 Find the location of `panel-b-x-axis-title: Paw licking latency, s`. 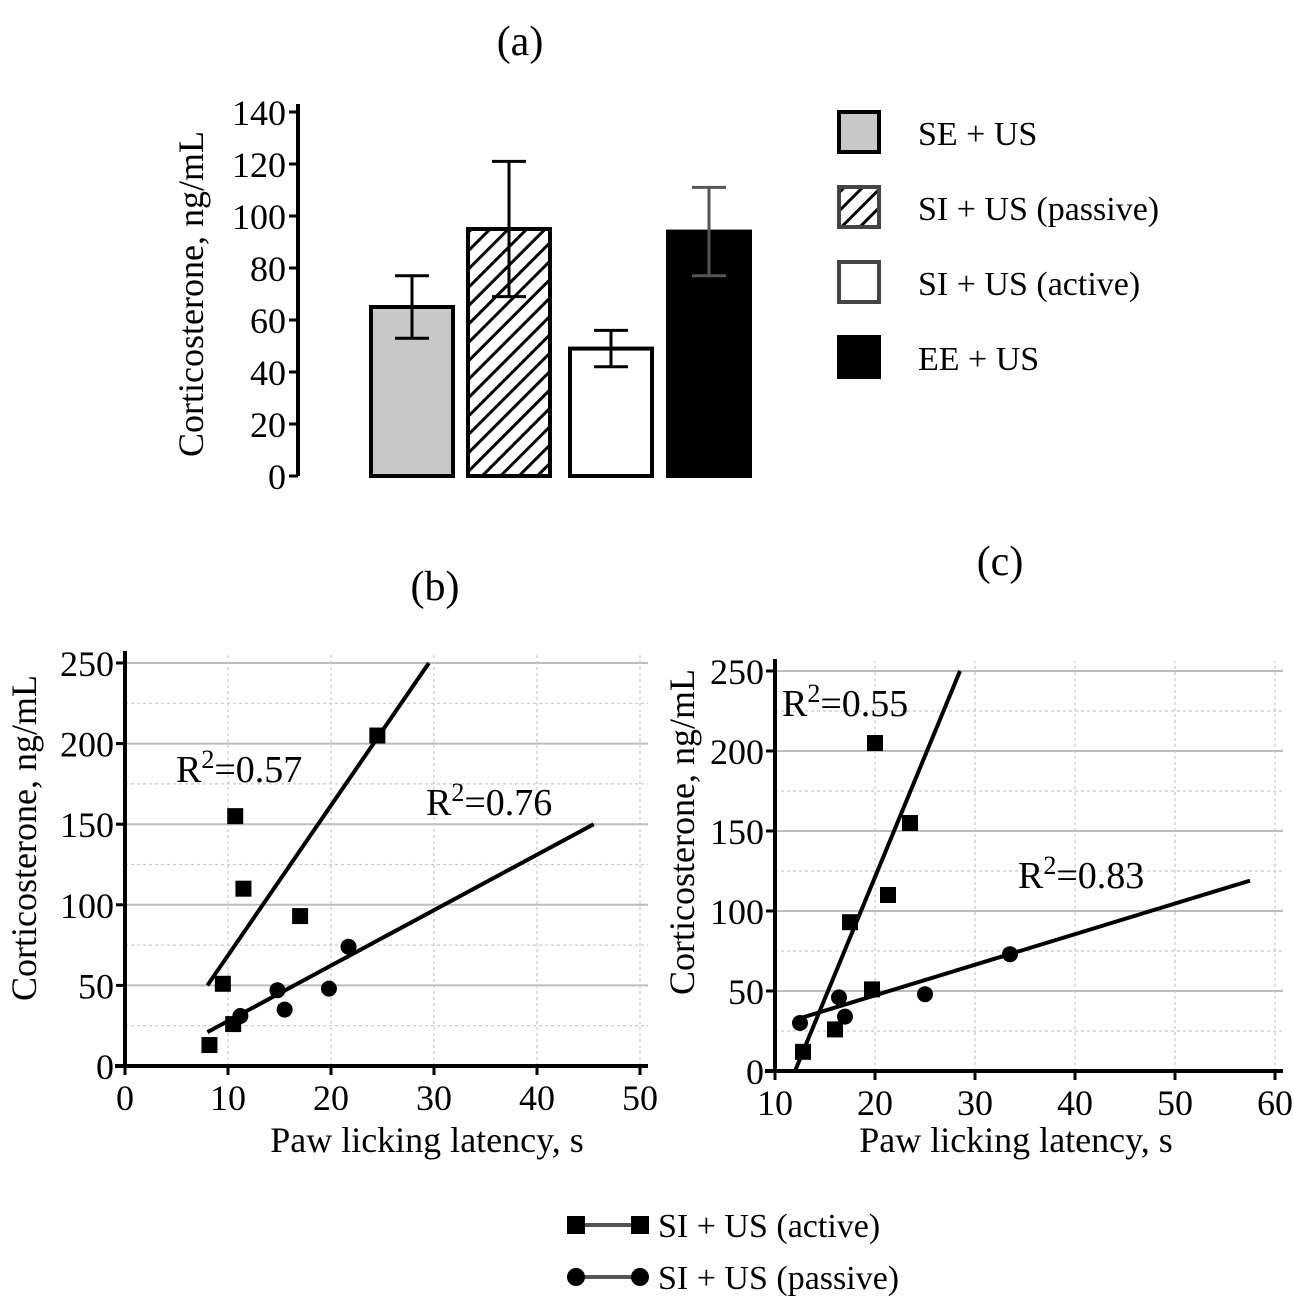

panel-b-x-axis-title: Paw licking latency, s is located at coordinates (427, 1140).